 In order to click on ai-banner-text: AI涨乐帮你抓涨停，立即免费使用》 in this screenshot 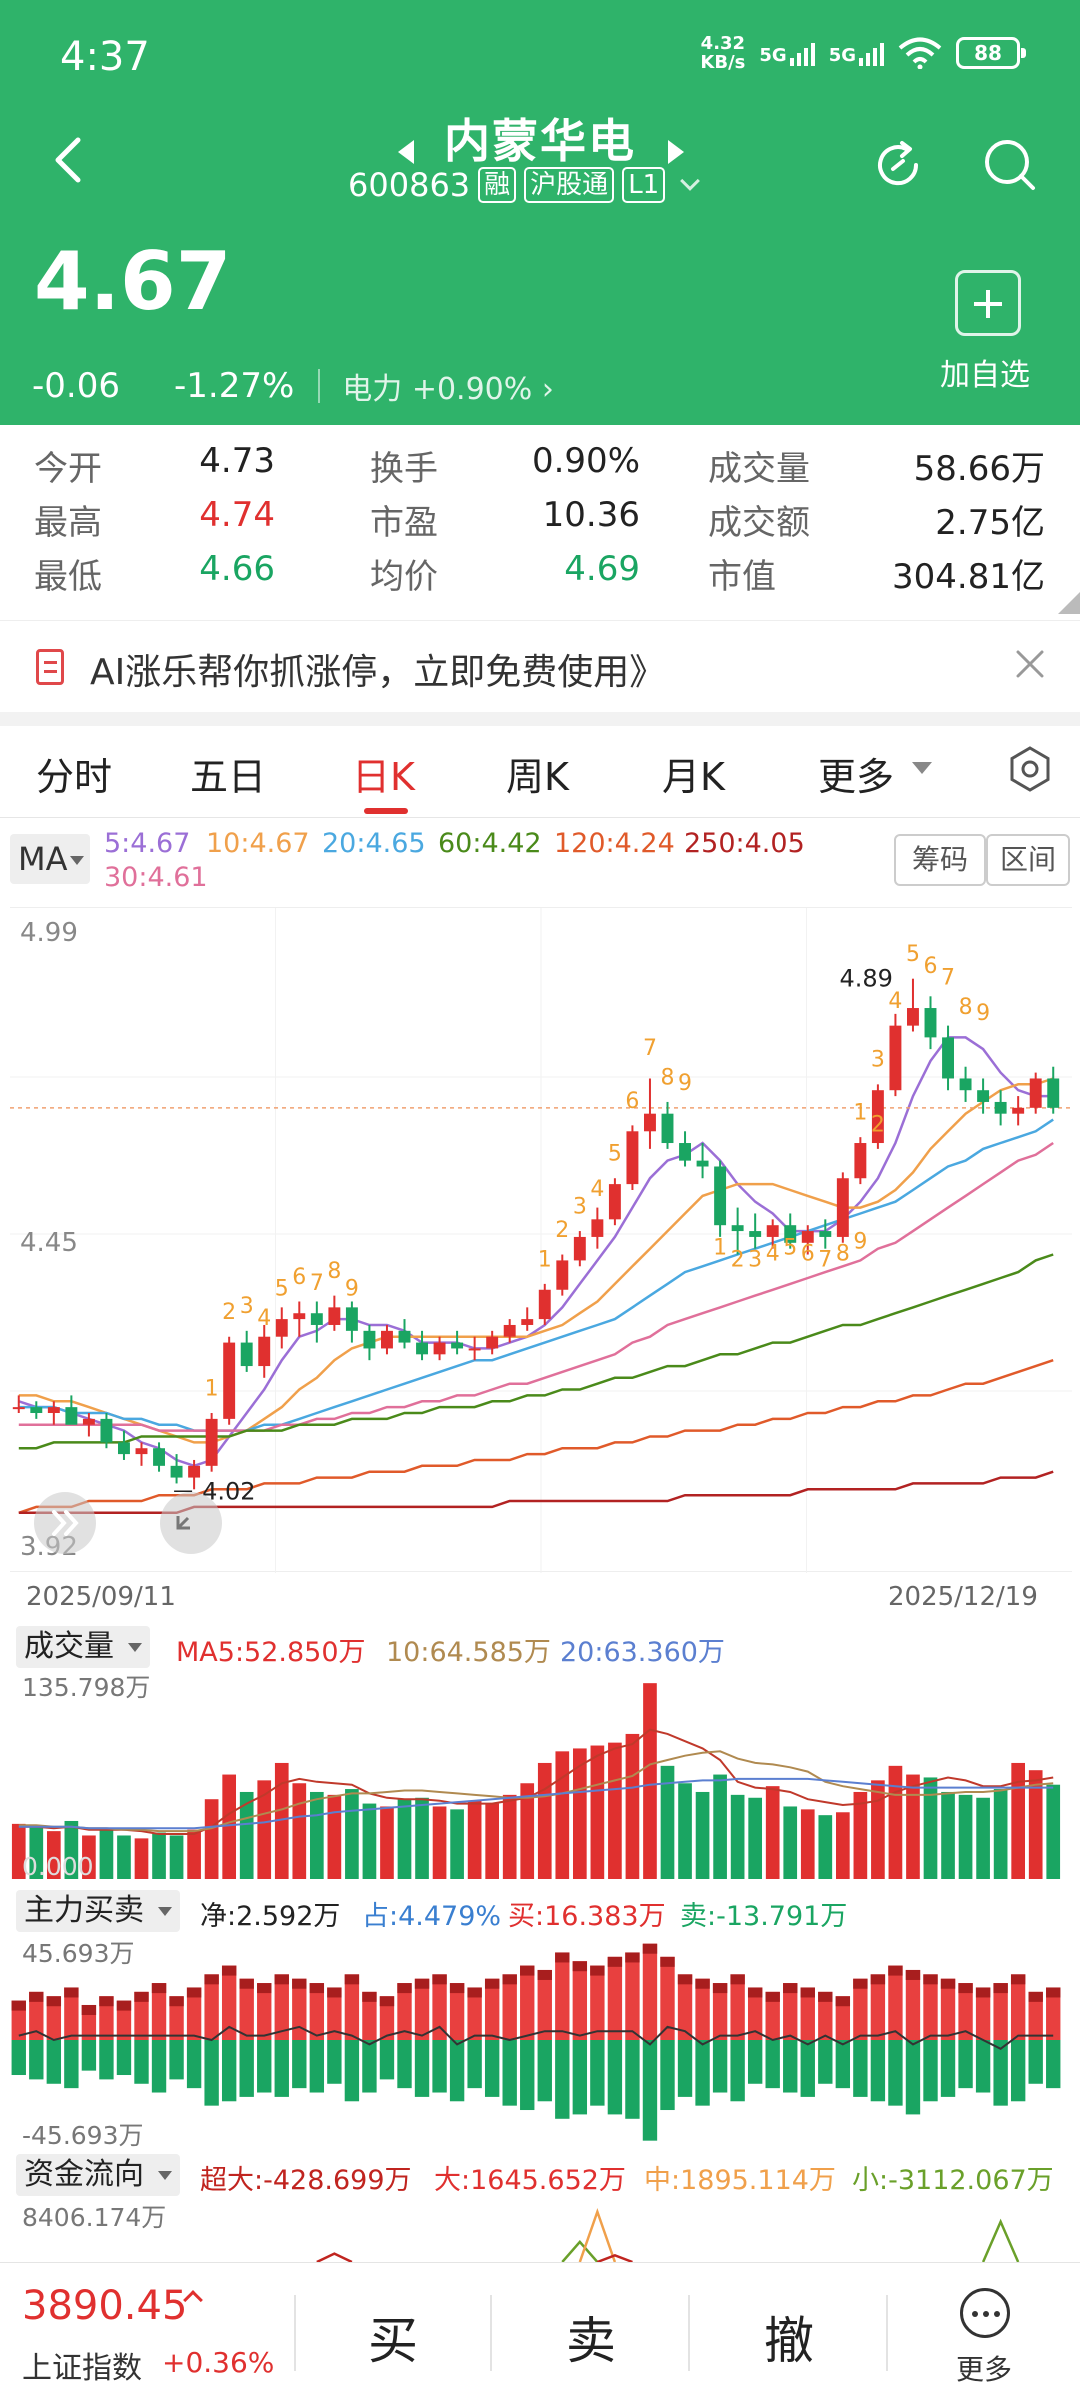, I will do `click(378, 672)`.